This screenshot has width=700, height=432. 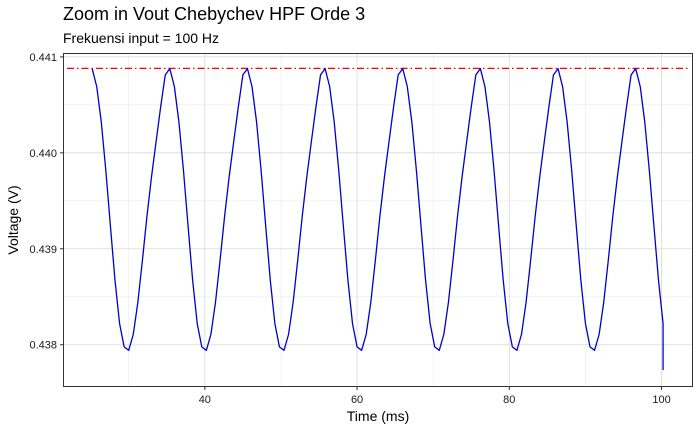 I want to click on y-tick-label: 0.440, so click(x=43, y=154).